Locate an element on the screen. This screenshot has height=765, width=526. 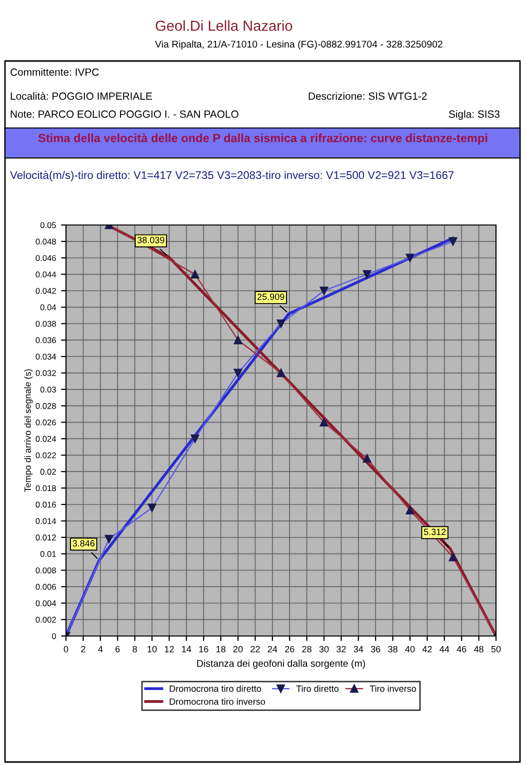
x-tick-label: 4 is located at coordinates (100, 649).